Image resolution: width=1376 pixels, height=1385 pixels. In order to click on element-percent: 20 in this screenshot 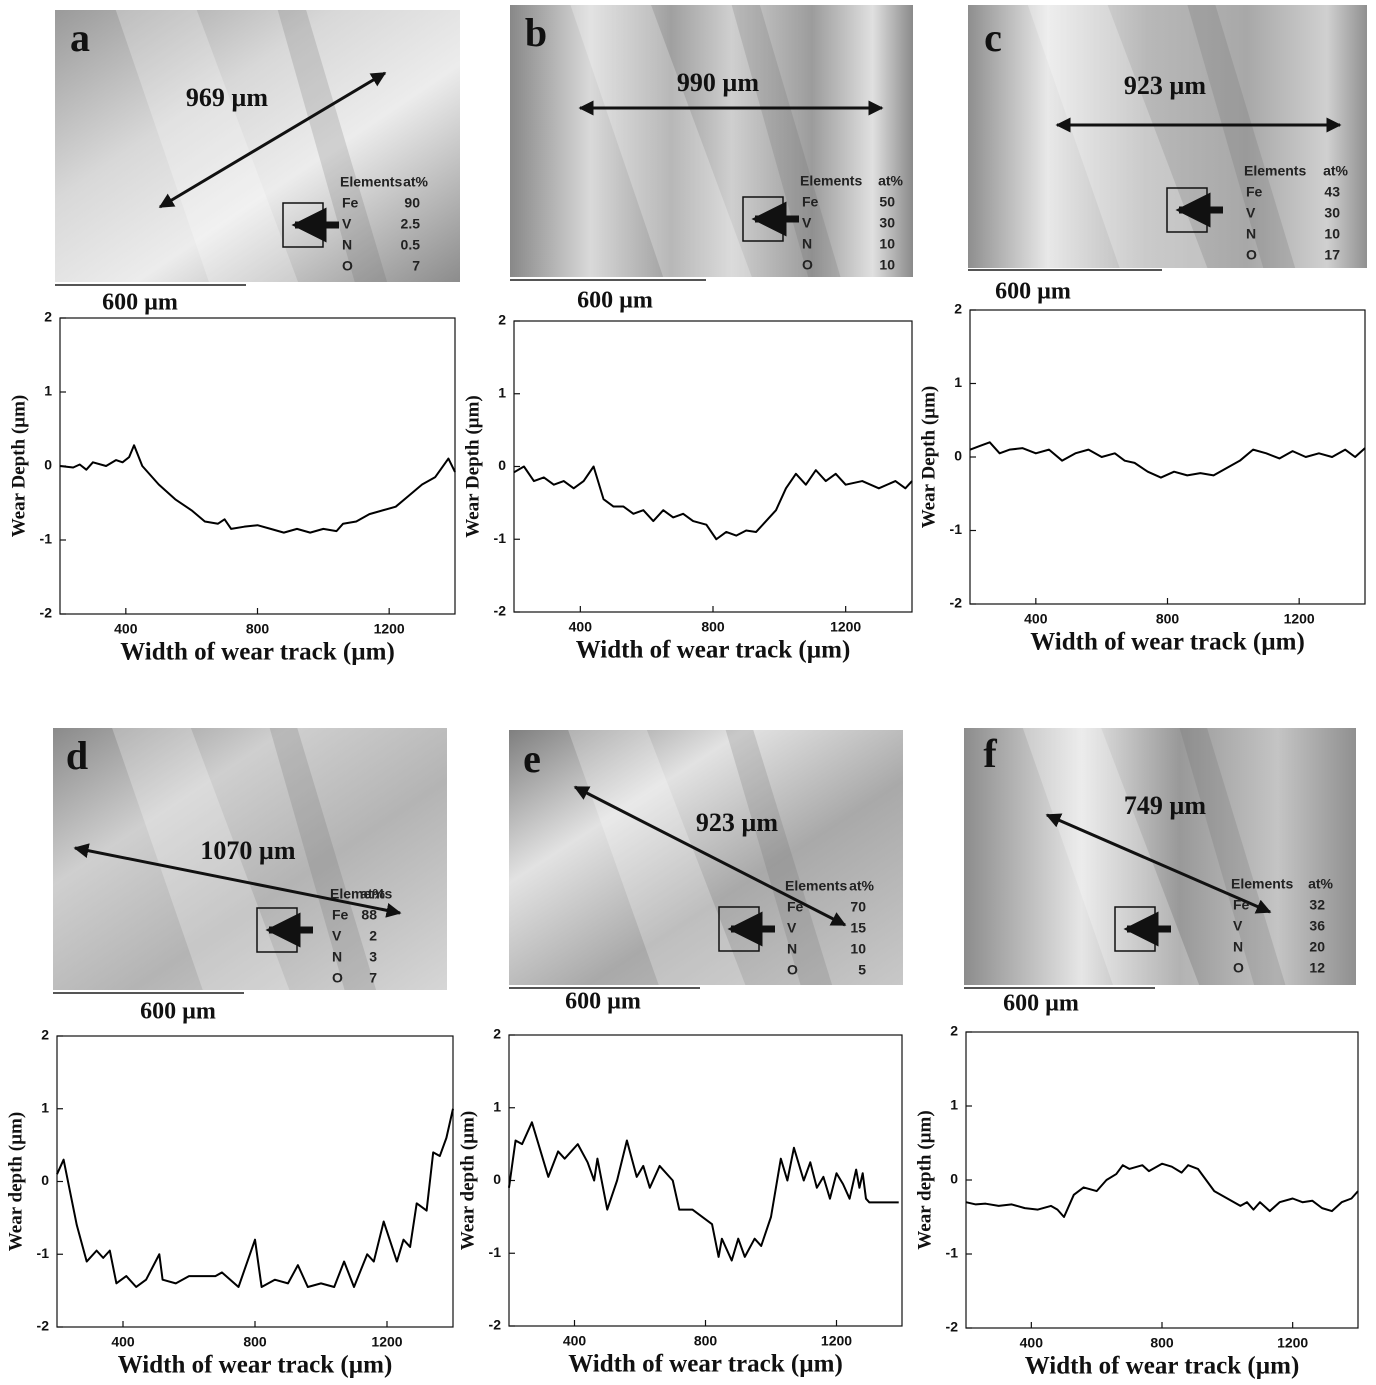, I will do `click(1317, 947)`.